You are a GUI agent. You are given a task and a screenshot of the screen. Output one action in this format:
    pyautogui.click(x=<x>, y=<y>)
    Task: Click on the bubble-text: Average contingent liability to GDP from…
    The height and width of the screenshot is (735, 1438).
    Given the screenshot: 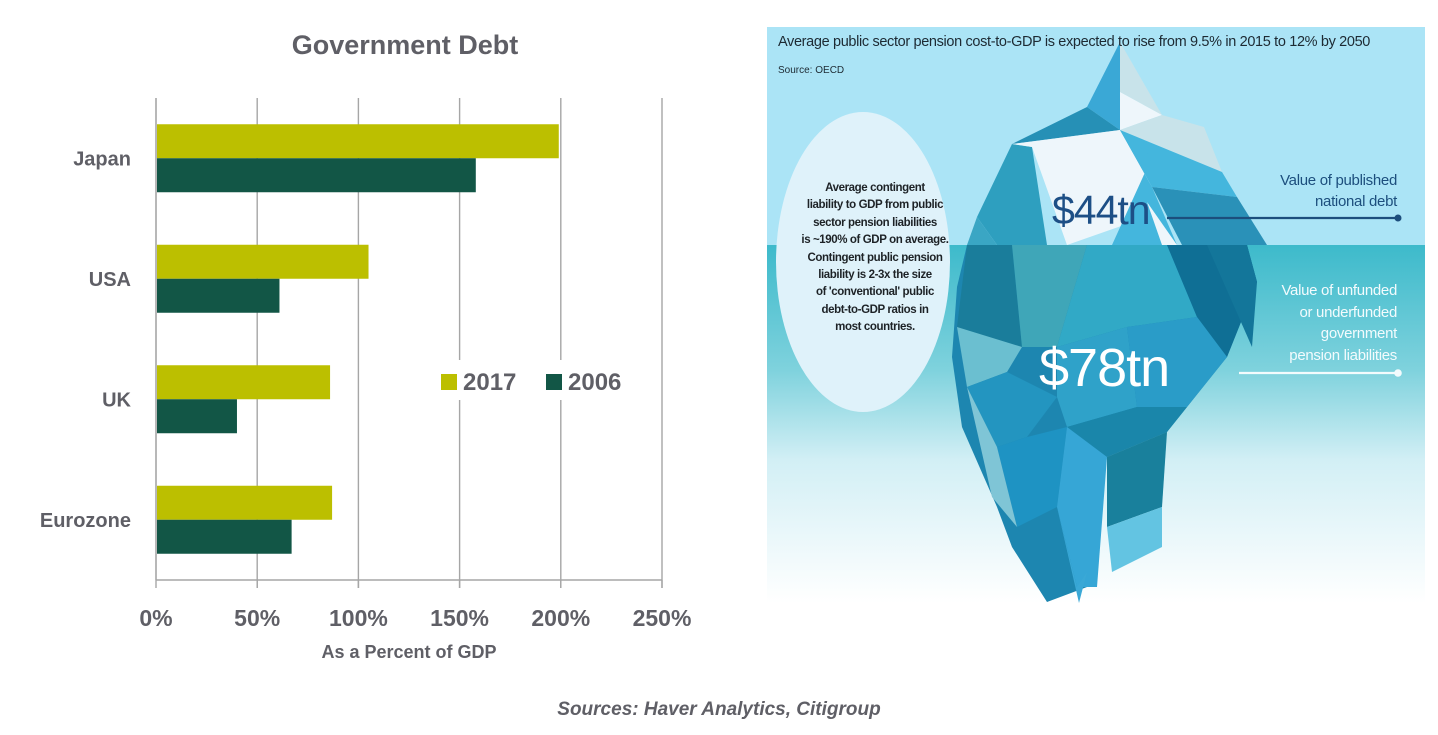 What is the action you would take?
    pyautogui.click(x=875, y=258)
    